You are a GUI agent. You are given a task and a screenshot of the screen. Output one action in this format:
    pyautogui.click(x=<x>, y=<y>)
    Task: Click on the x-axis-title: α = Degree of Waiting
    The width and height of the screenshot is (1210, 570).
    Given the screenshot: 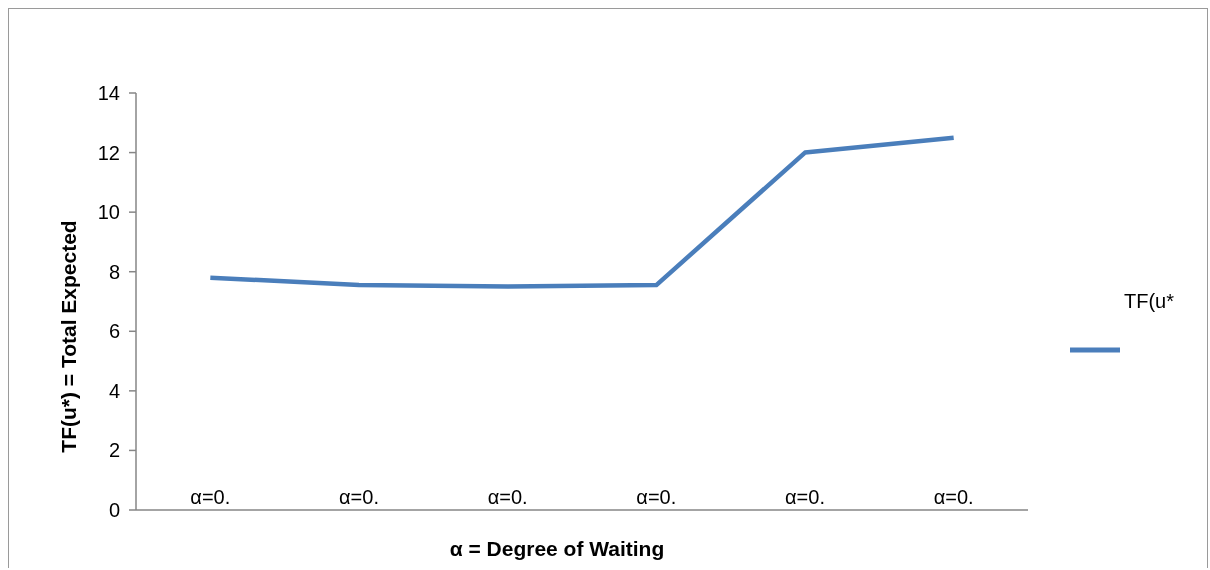 What is the action you would take?
    pyautogui.click(x=557, y=548)
    